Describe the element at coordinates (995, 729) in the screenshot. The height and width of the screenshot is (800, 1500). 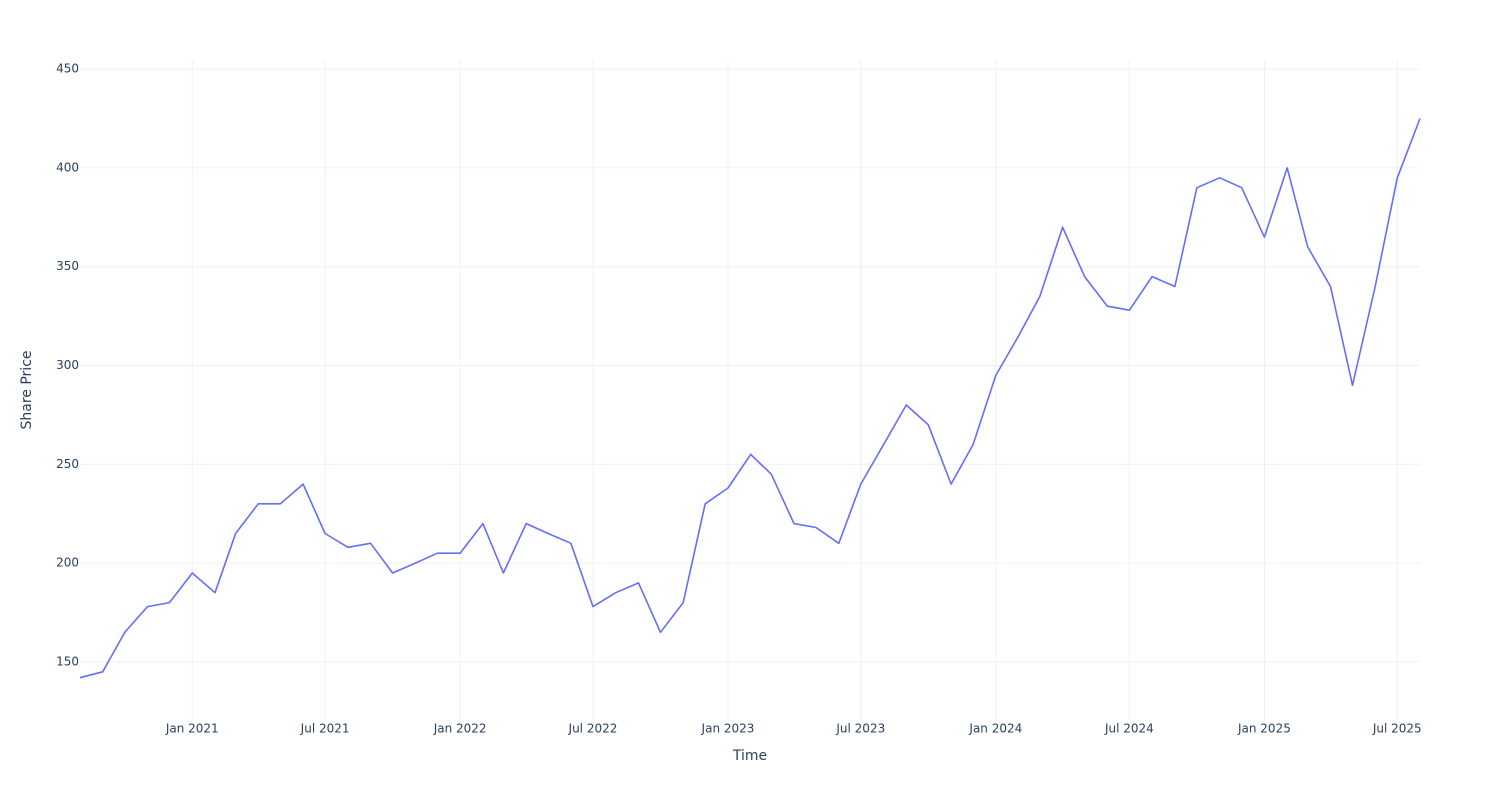
I see `x-tick-label: Jan 2024` at that location.